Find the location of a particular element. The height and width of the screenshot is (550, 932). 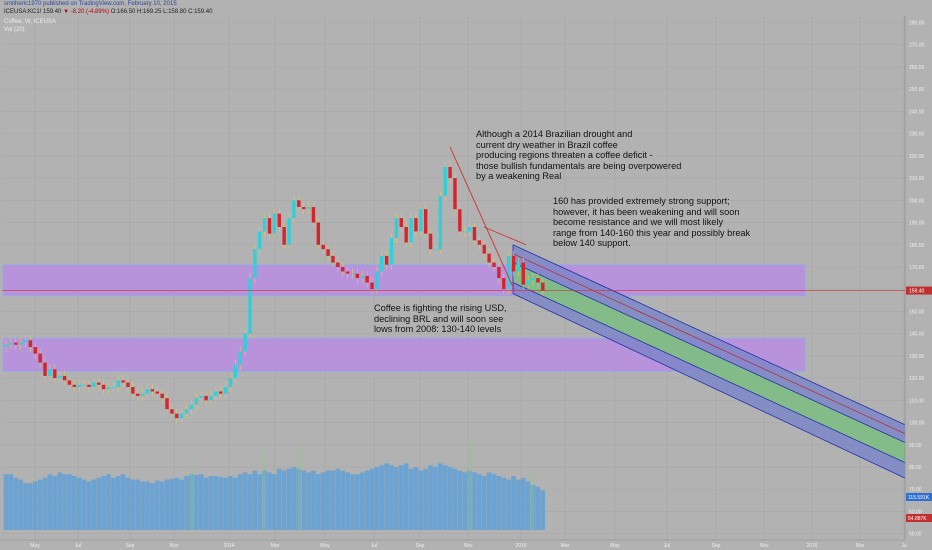

last-price-label: 159.40 is located at coordinates (917, 292).